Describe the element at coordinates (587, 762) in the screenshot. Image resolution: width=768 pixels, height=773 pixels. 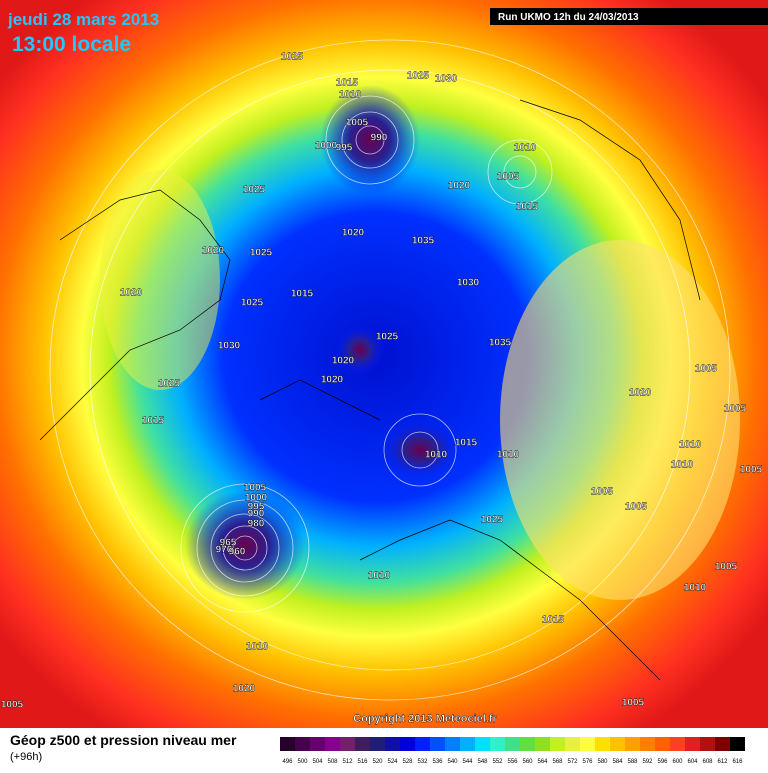
I see `legend-label: 576` at that location.